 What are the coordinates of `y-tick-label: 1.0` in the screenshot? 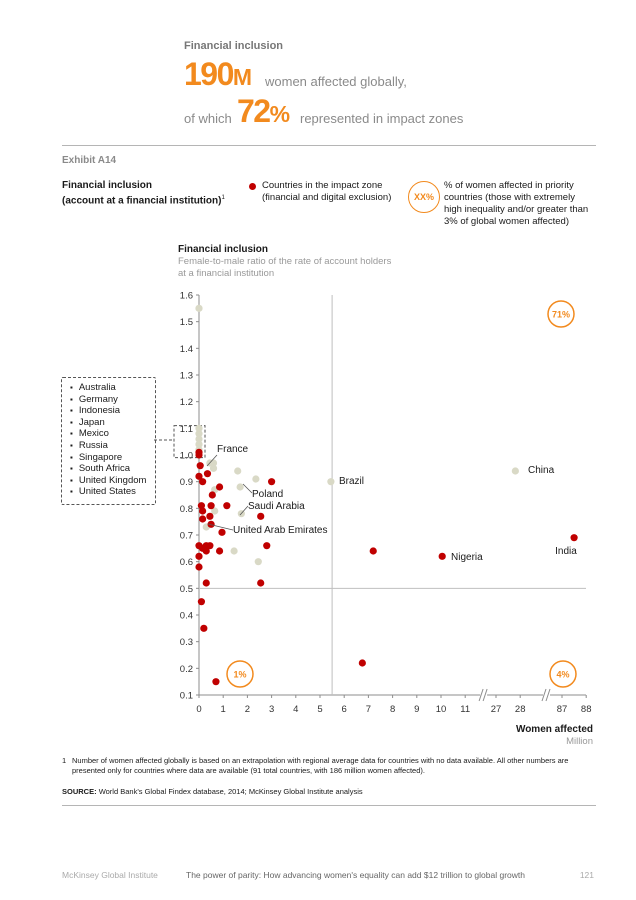 It's located at (186, 456).